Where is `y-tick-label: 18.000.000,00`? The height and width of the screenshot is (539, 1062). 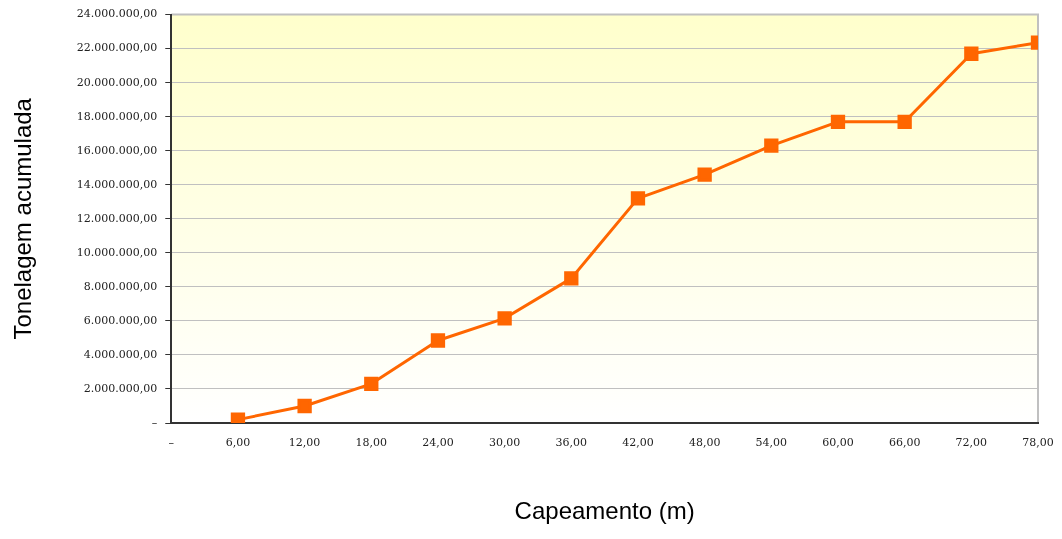
y-tick-label: 18.000.000,00 is located at coordinates (117, 116).